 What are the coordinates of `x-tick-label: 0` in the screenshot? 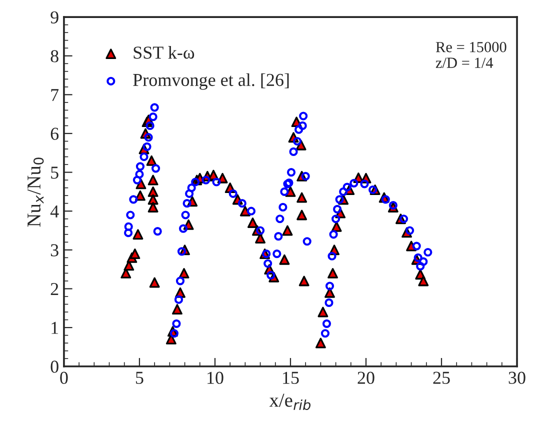 It's located at (64, 378).